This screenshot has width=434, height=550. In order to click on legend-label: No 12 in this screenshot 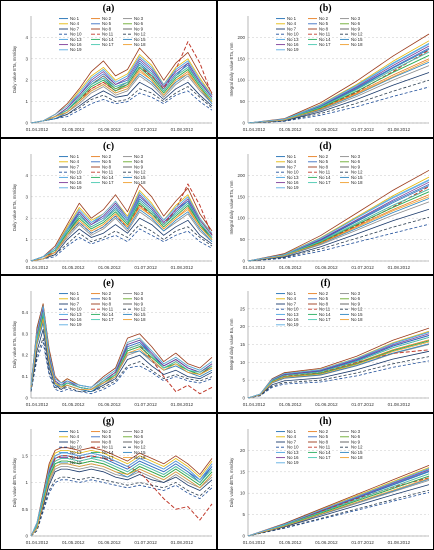, I will do `click(140, 34)`.